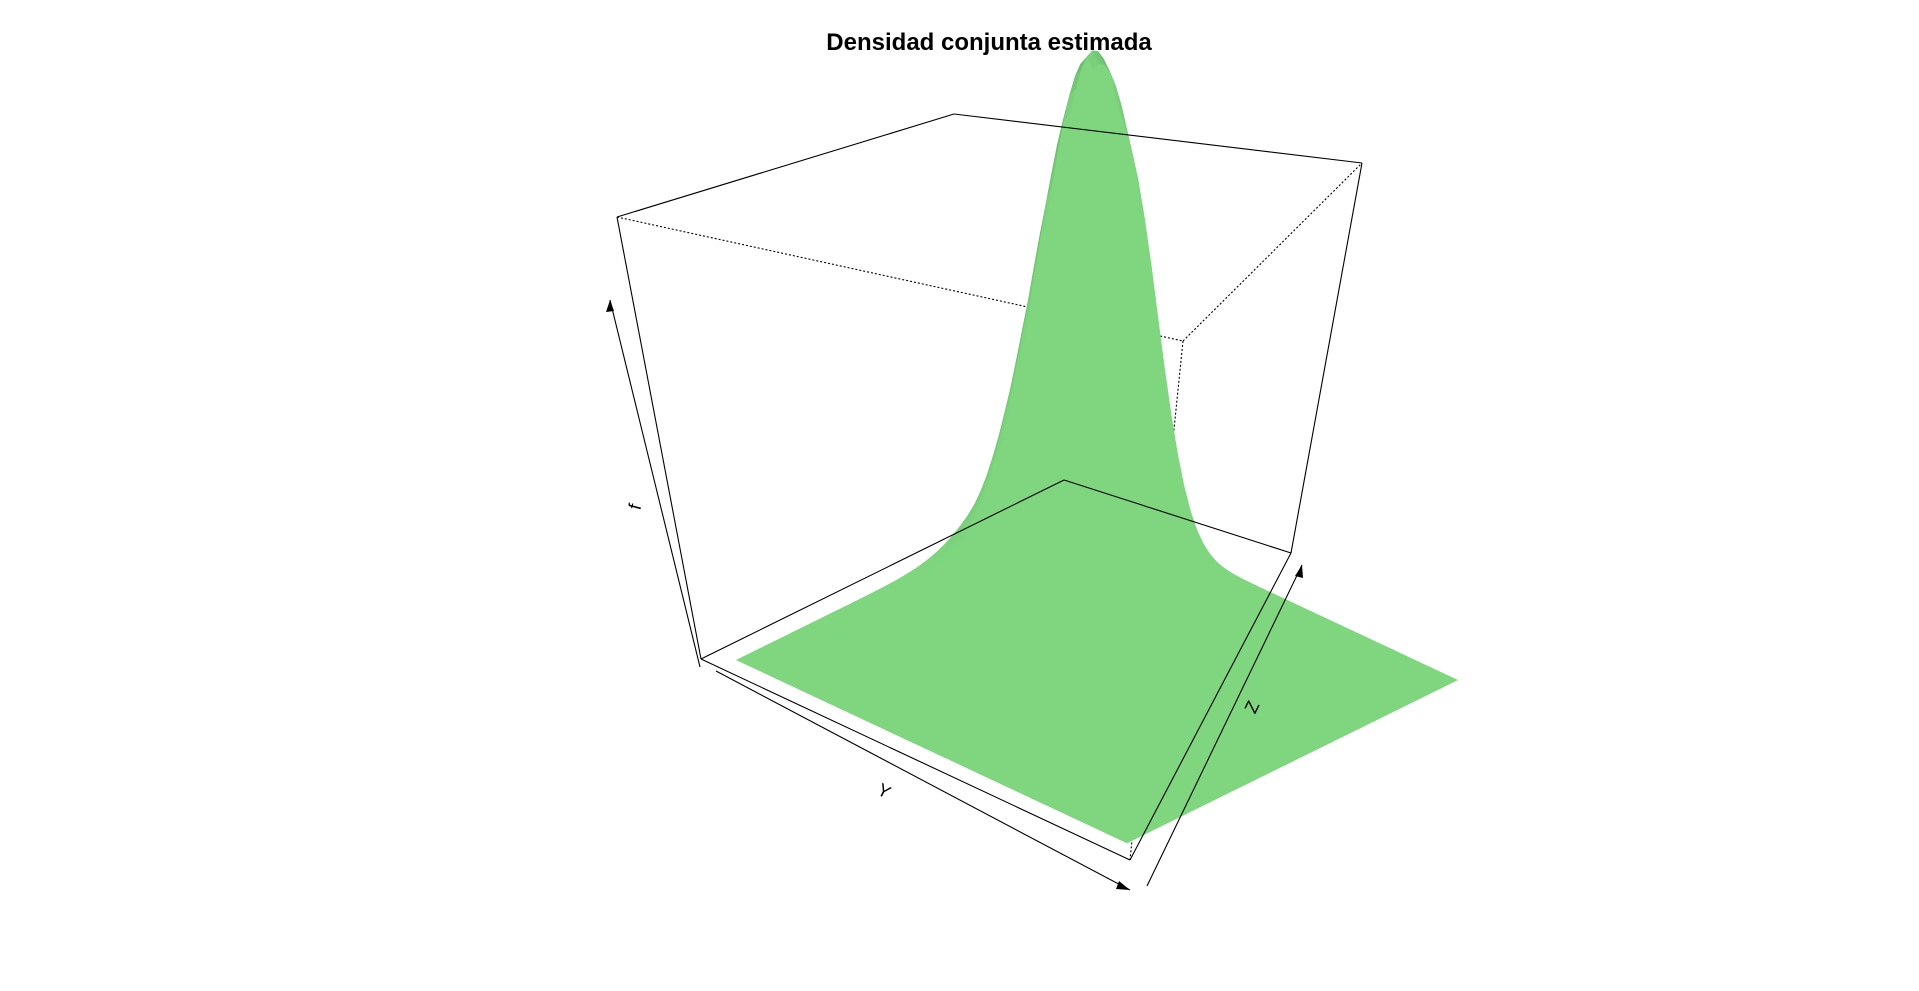 This screenshot has width=1919, height=991. Describe the element at coordinates (1299, 571) in the screenshot. I see `z-axis-arrowhead` at that location.